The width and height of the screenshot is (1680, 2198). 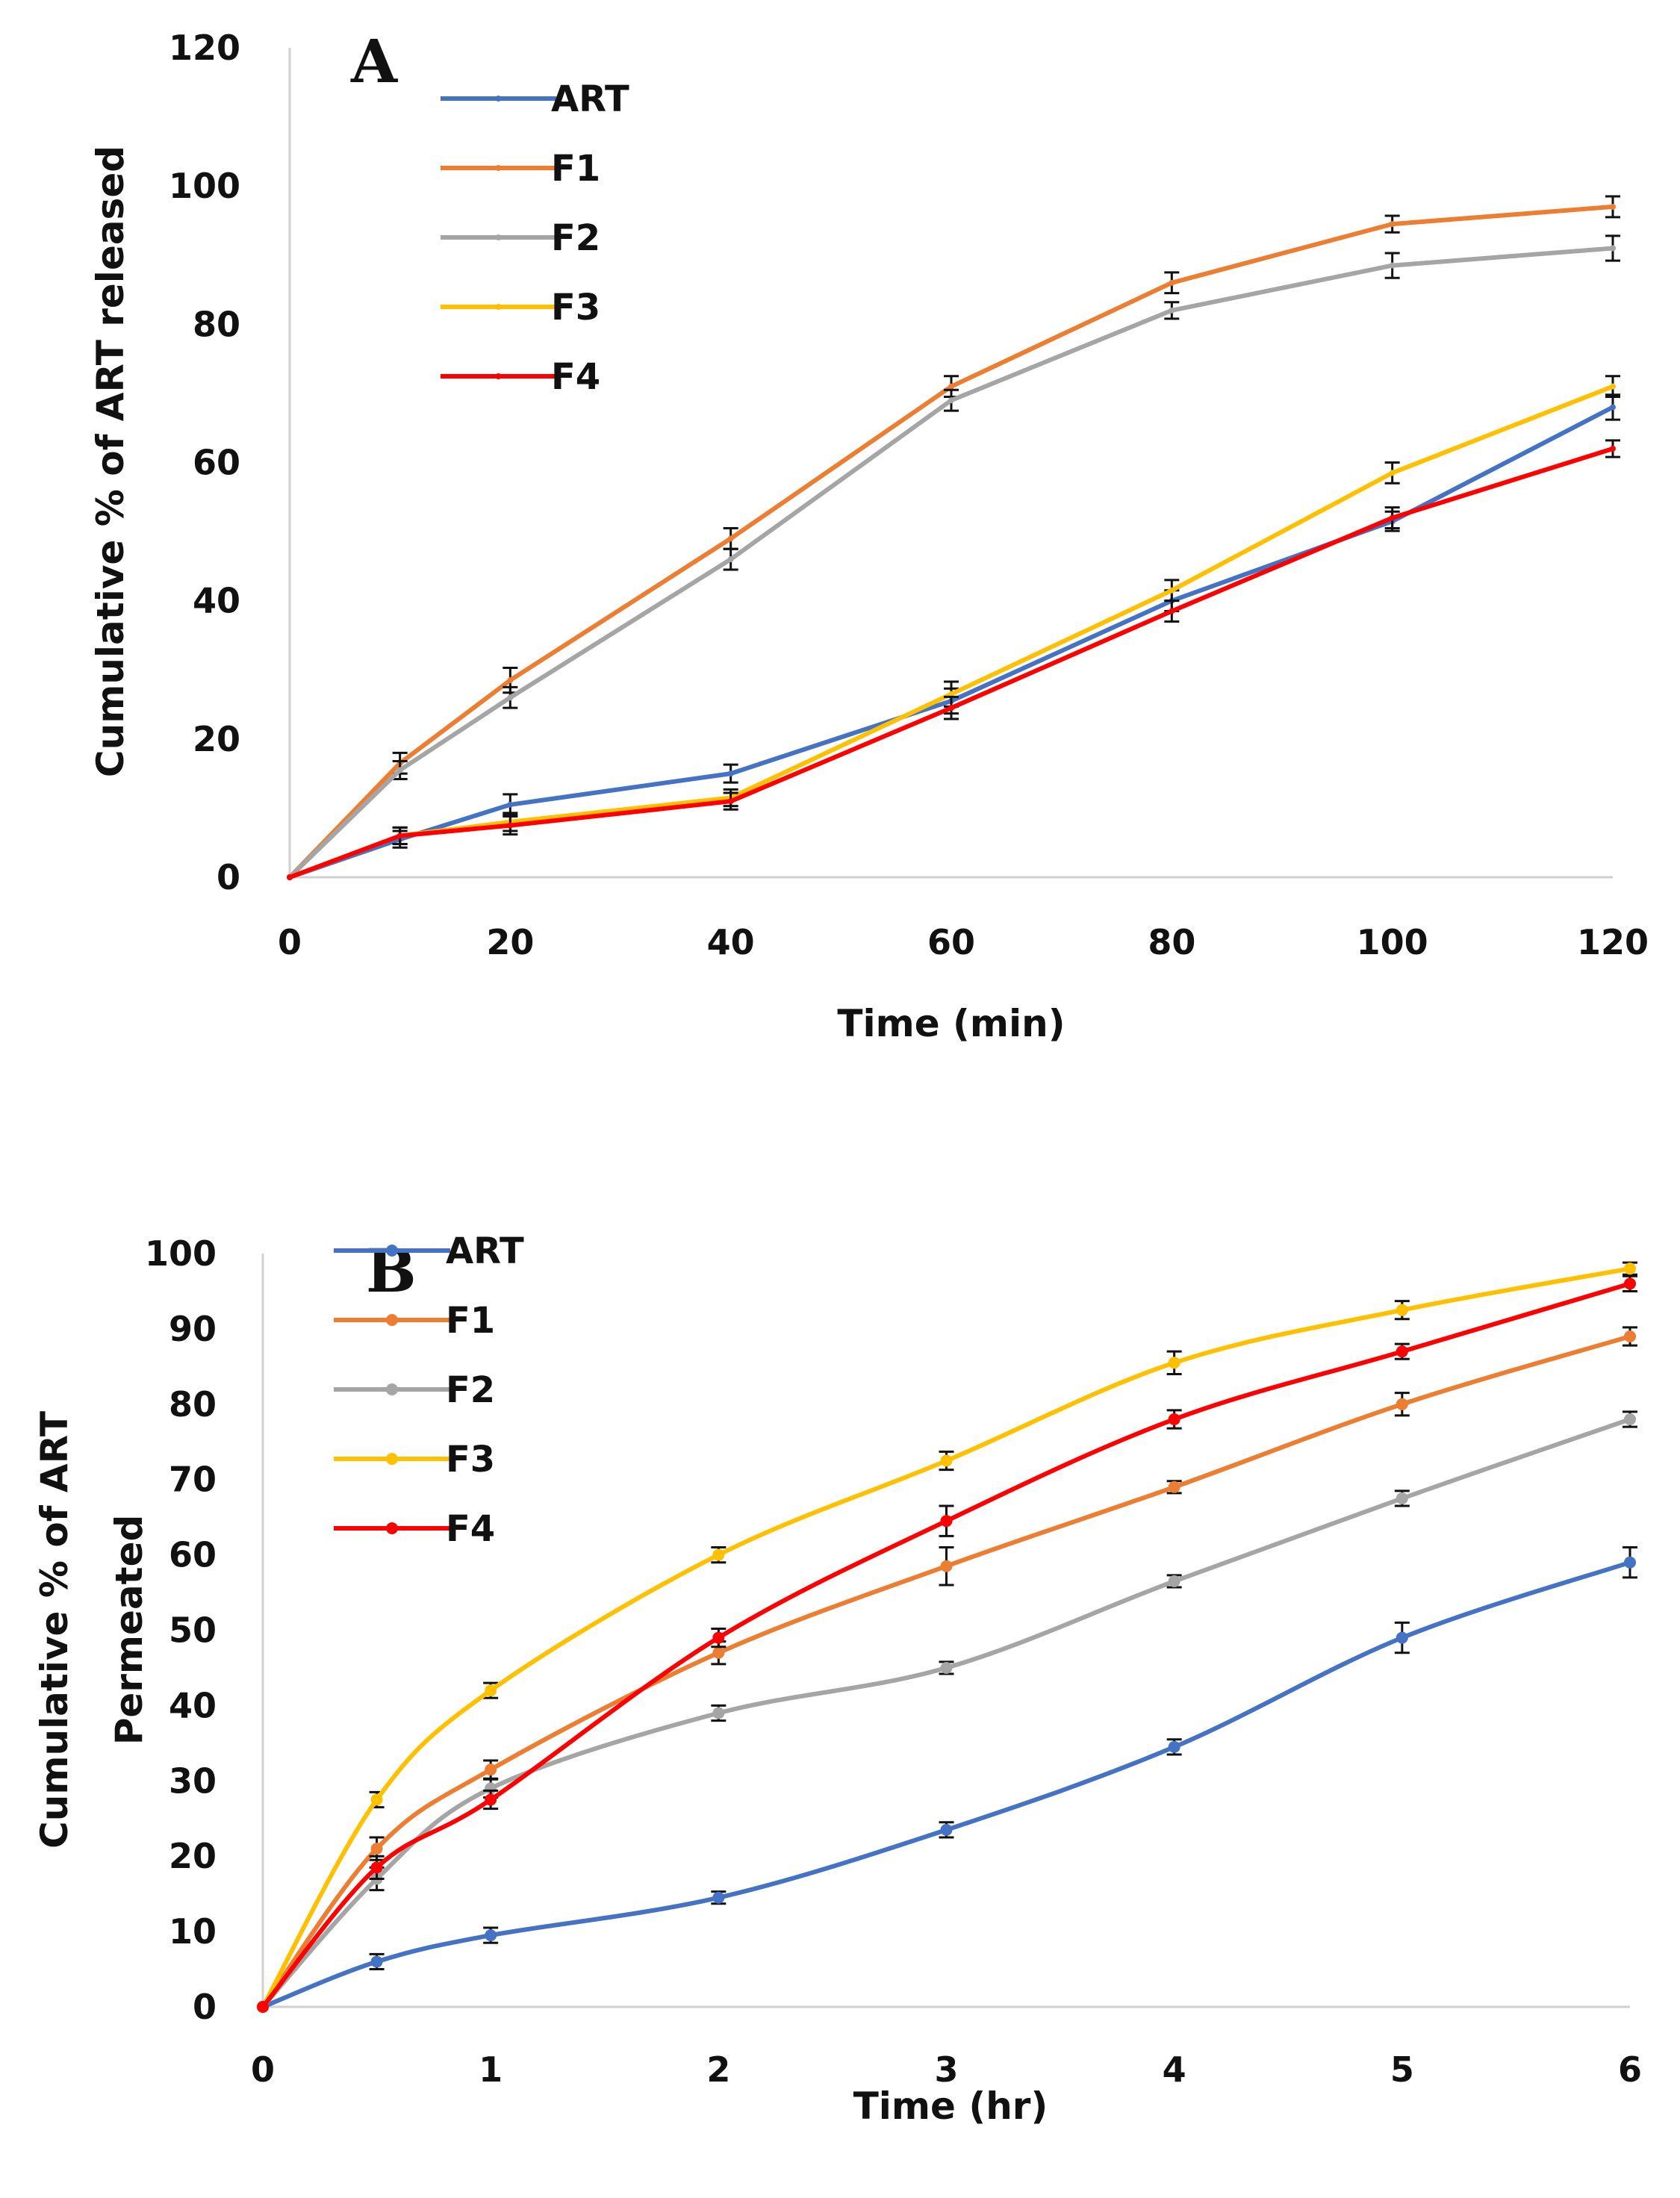 What do you see at coordinates (1402, 2069) in the screenshot?
I see `x-tick-label: 5` at bounding box center [1402, 2069].